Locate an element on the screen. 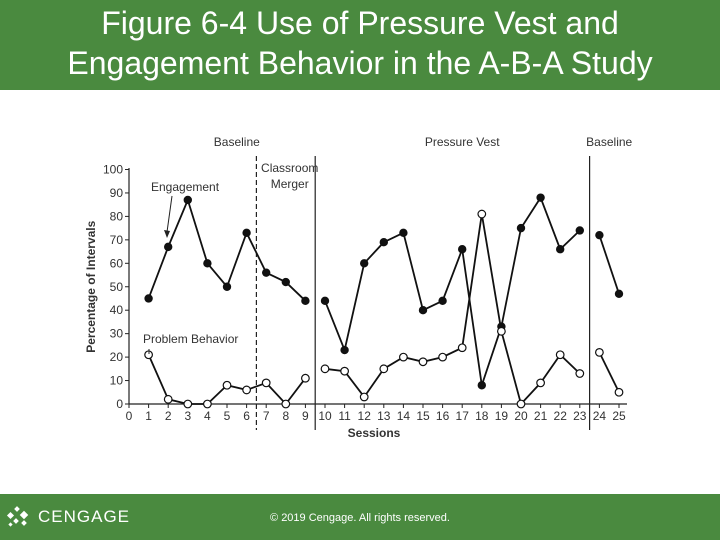 This screenshot has height=540, width=720. cengage-logo: CENGAGE is located at coordinates (68, 517).